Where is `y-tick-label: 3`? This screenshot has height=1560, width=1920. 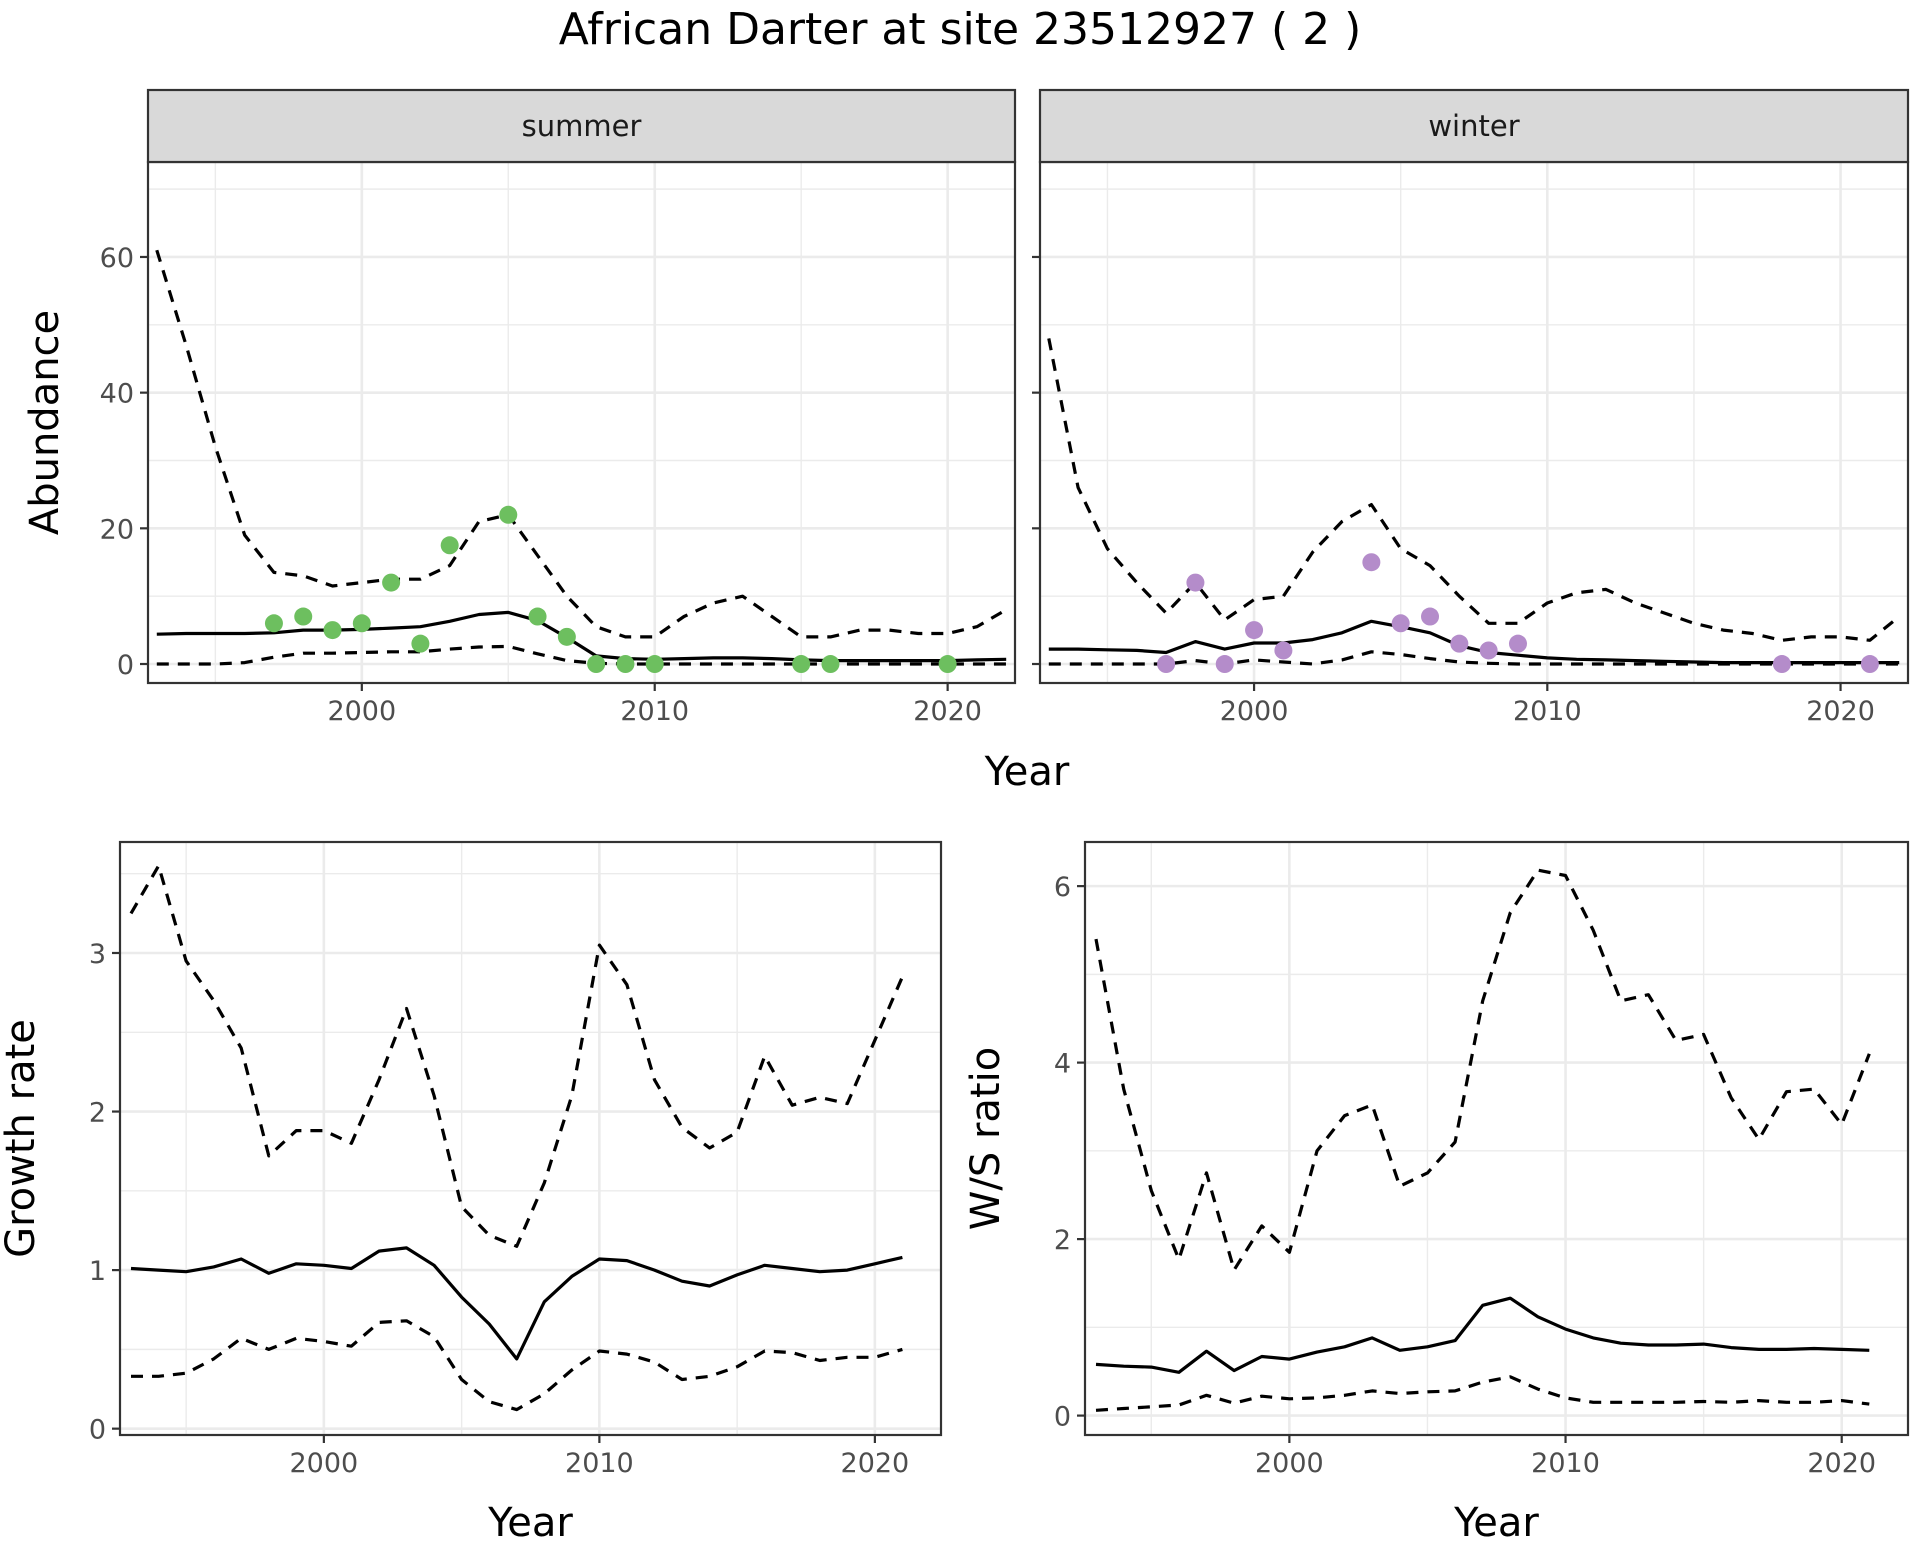 y-tick-label: 3 is located at coordinates (97, 954).